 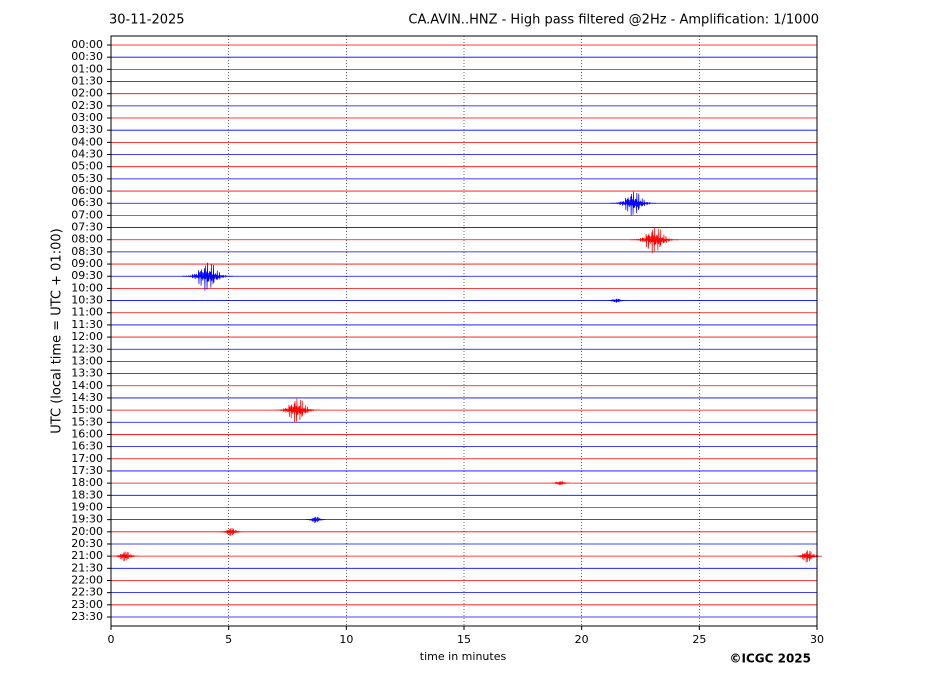 What do you see at coordinates (87, 421) in the screenshot?
I see `y-tick-label: 15:30` at bounding box center [87, 421].